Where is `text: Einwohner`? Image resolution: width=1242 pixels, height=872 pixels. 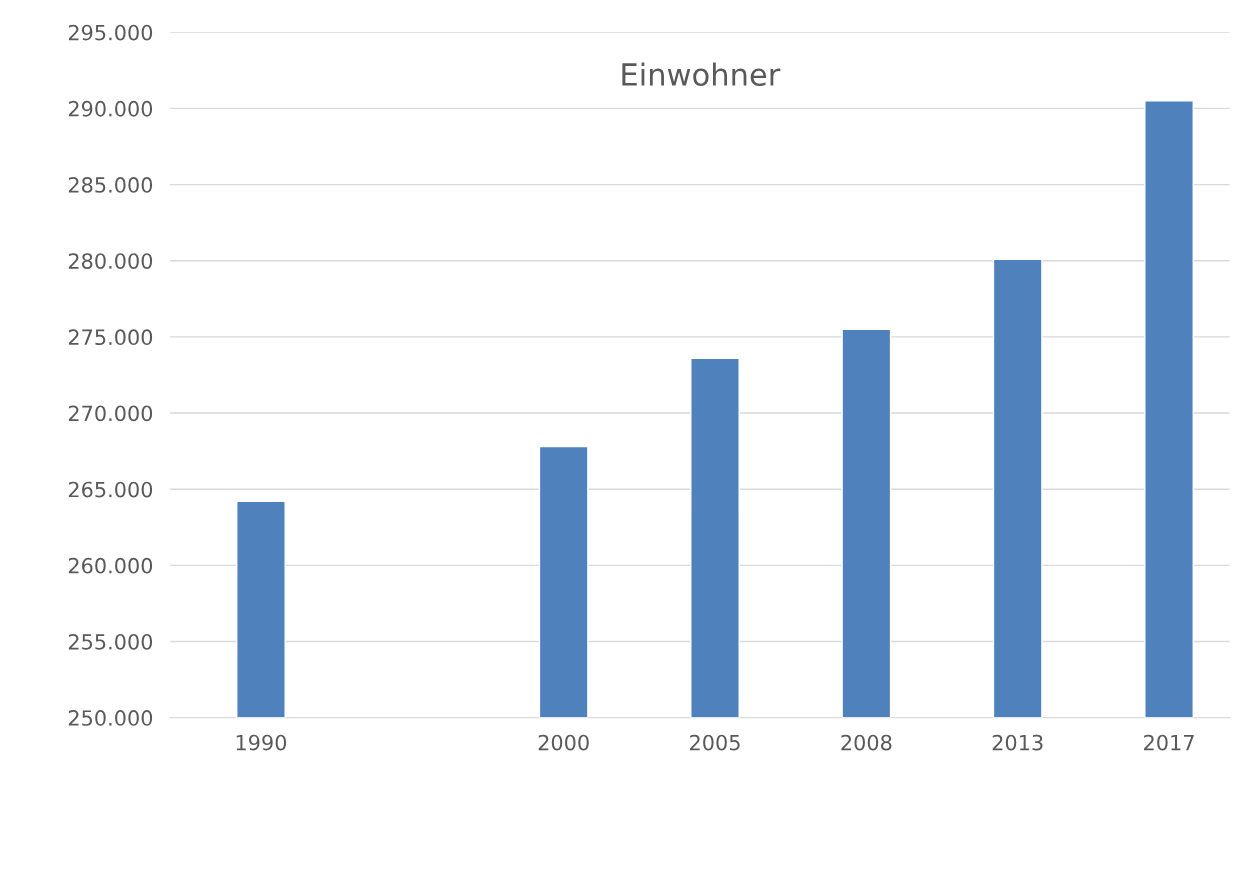 text: Einwohner is located at coordinates (701, 74).